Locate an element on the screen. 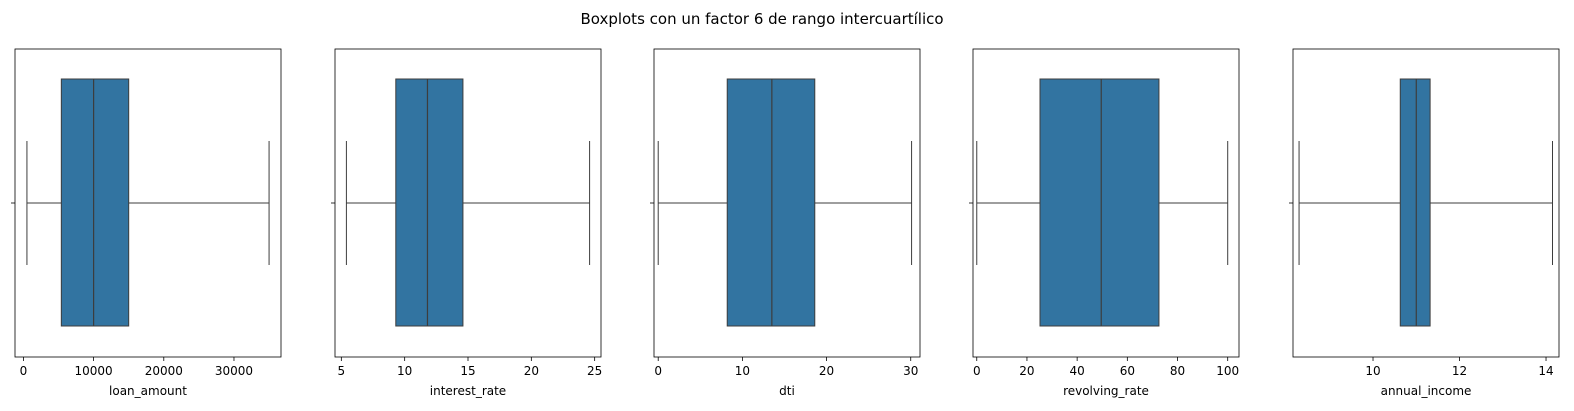  x-tick-label: 10000 is located at coordinates (94, 371).